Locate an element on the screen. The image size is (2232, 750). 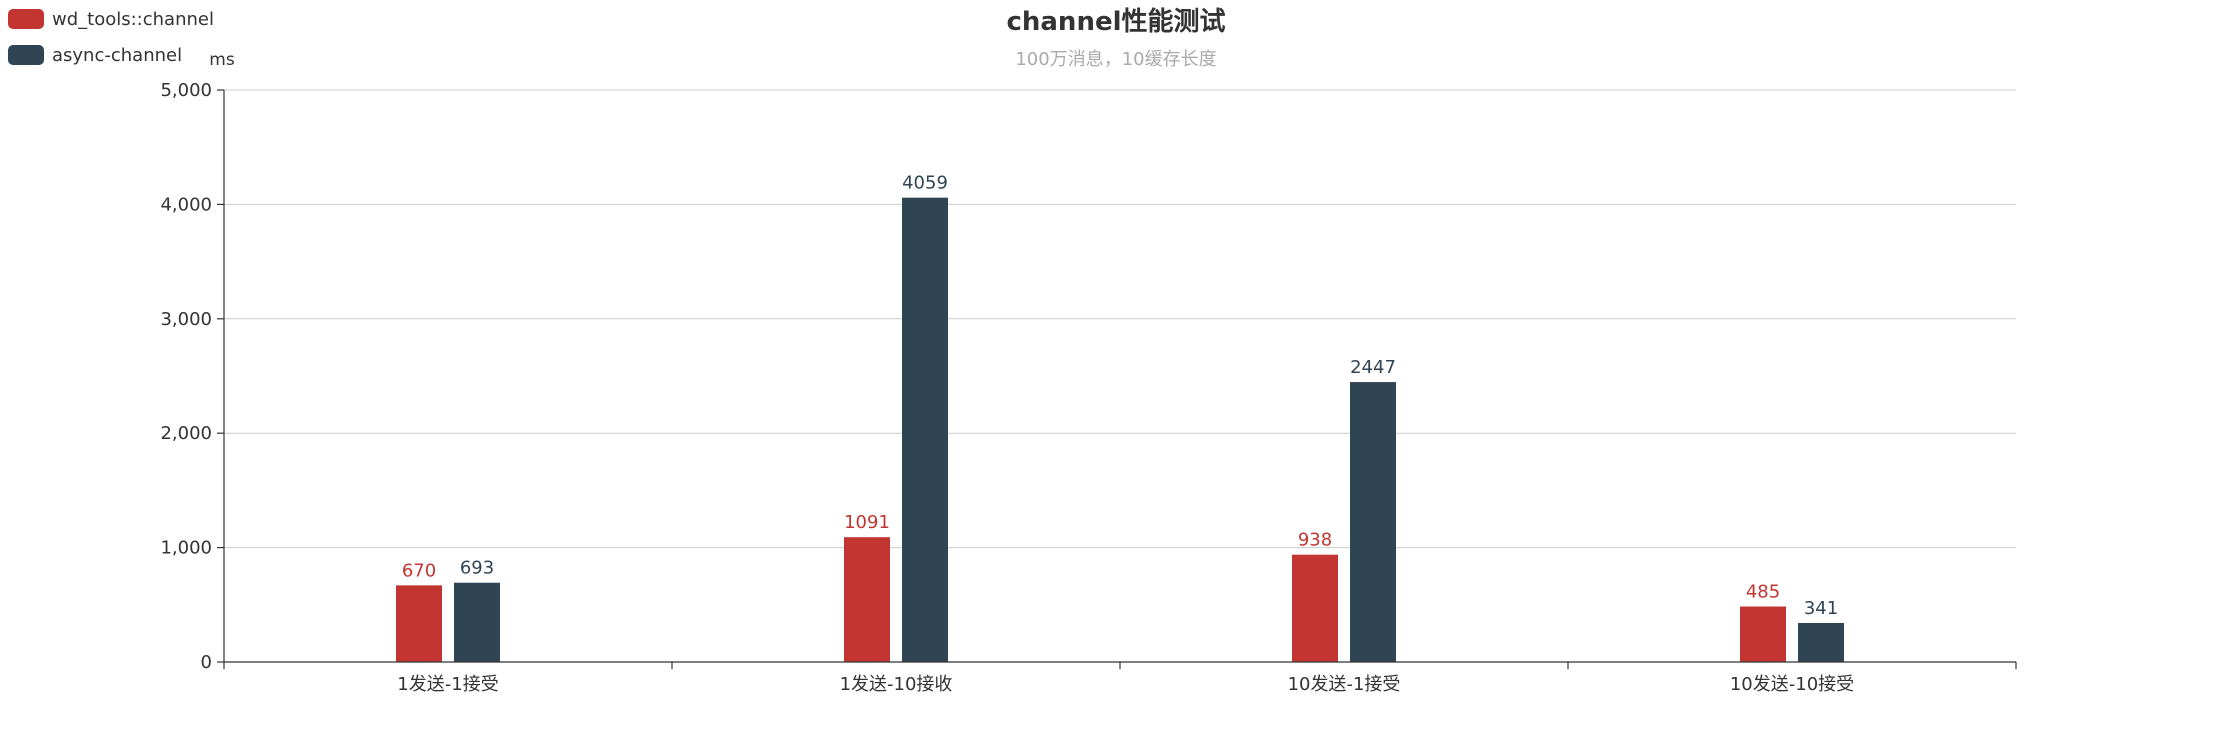
y-tick-label: 3,000 is located at coordinates (186, 319).